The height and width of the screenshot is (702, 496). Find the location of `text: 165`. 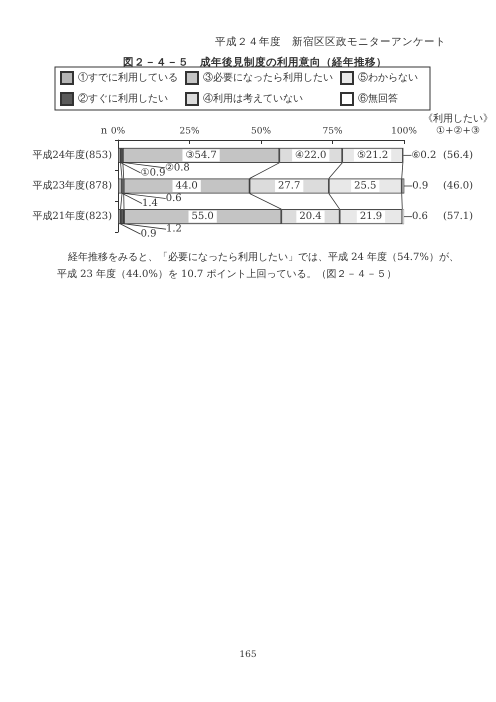

text: 165 is located at coordinates (248, 655).